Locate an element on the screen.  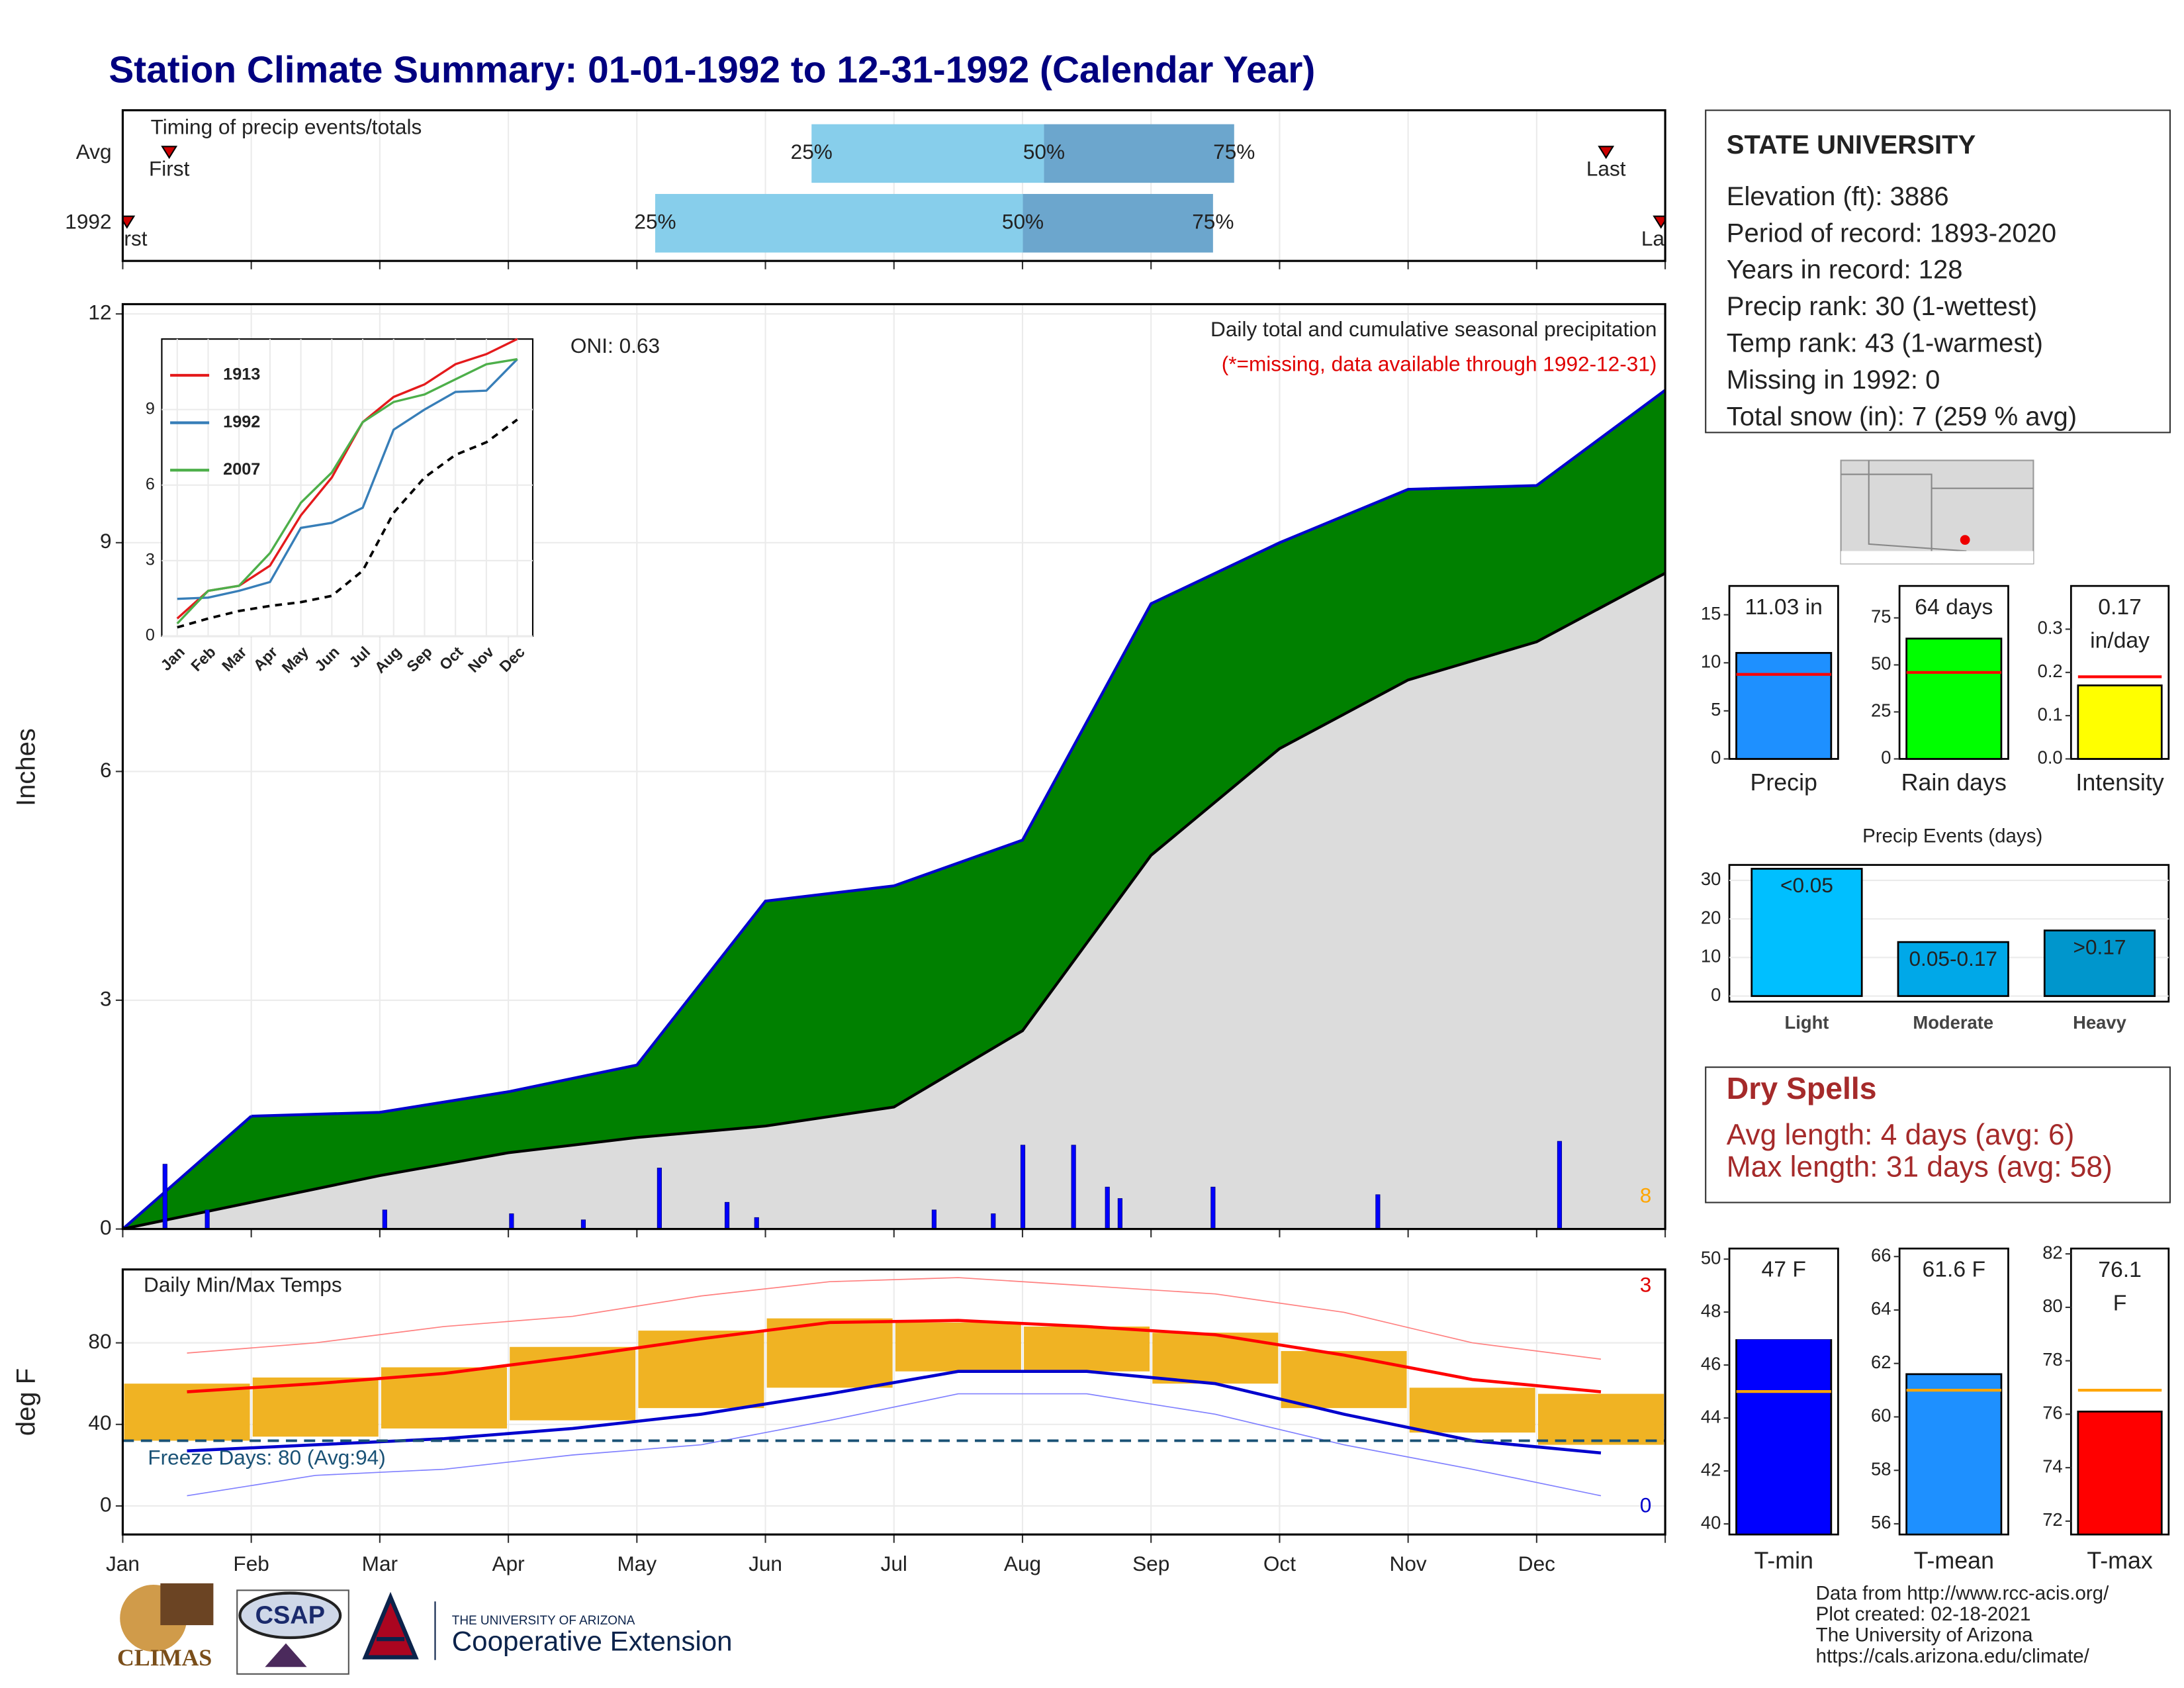
timing-label: Last is located at coordinates (1661, 238).